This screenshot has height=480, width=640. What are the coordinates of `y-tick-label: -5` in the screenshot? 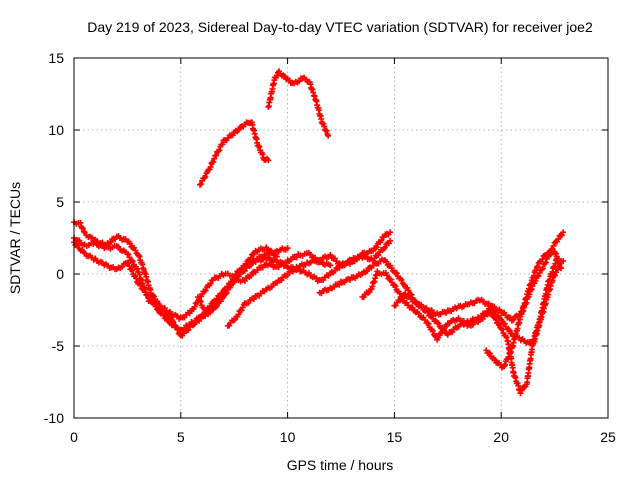 It's located at (58, 346).